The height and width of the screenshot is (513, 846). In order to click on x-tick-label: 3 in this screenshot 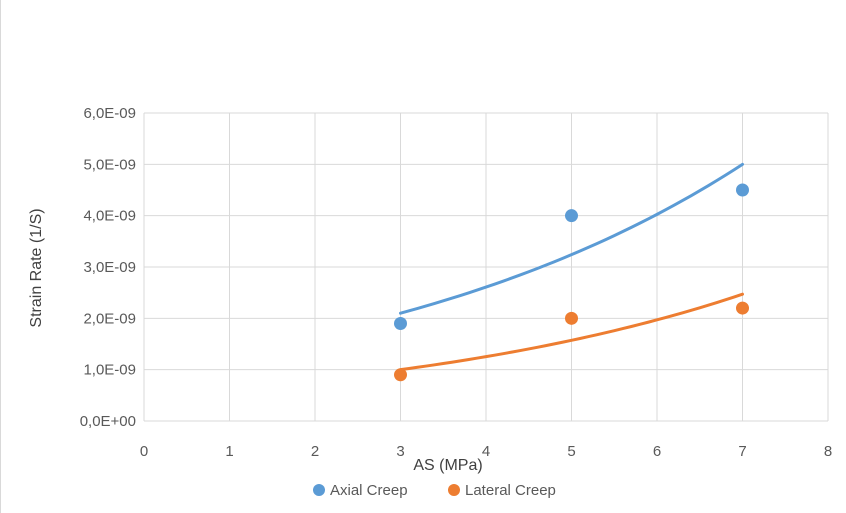, I will do `click(400, 451)`.